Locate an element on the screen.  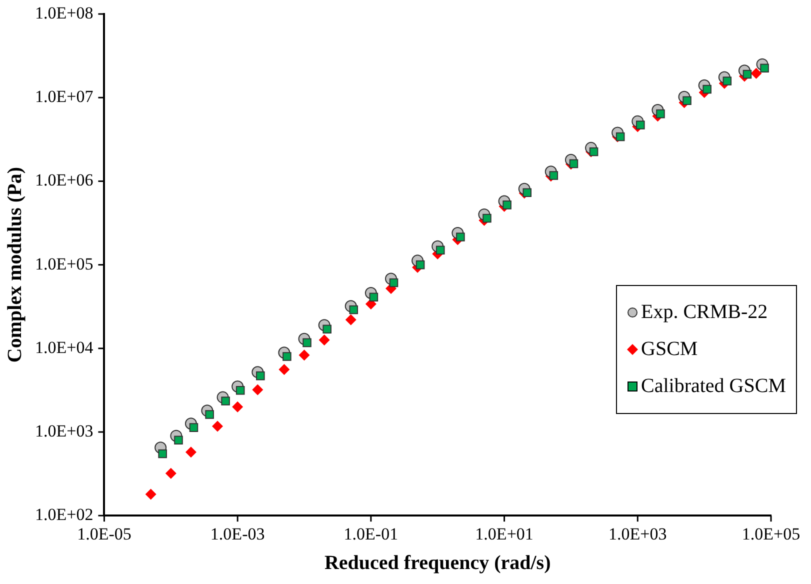
legend-label: Calibrated GSCM is located at coordinates (713, 386).